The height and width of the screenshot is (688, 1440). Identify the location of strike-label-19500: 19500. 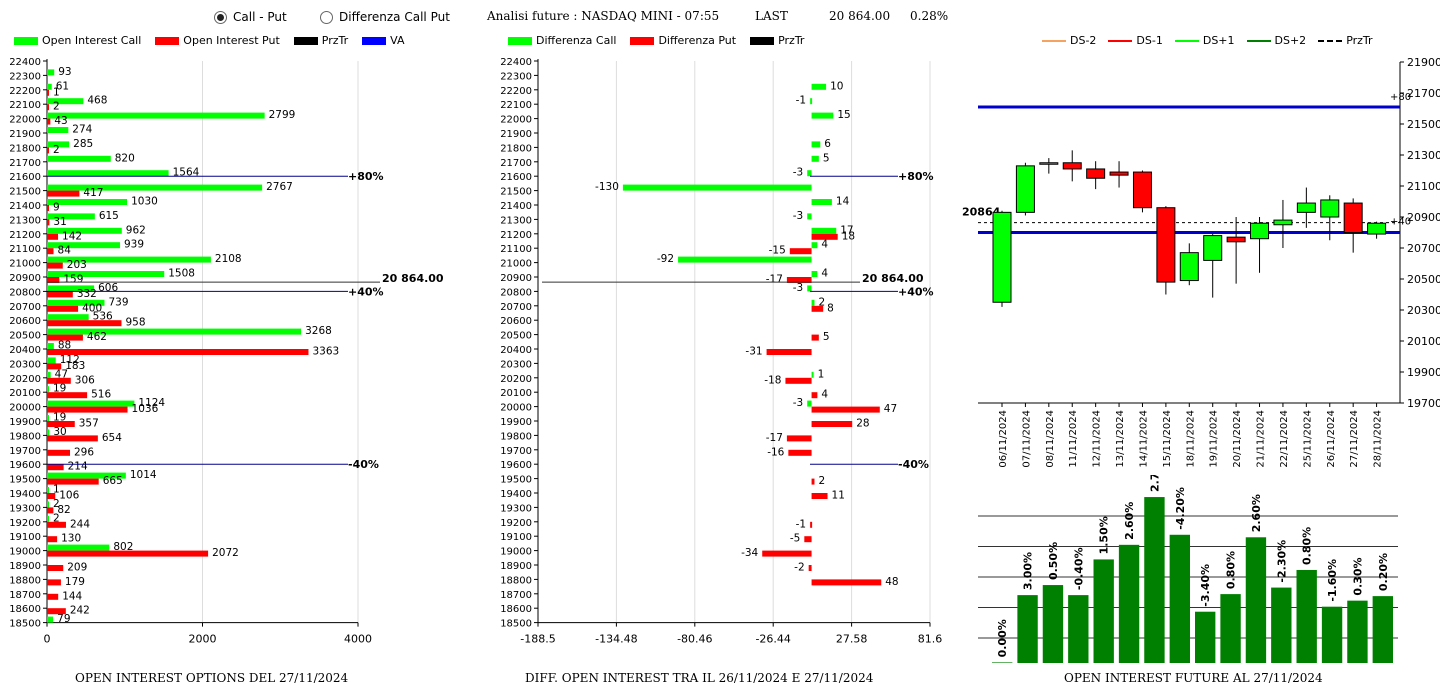
(516, 480).